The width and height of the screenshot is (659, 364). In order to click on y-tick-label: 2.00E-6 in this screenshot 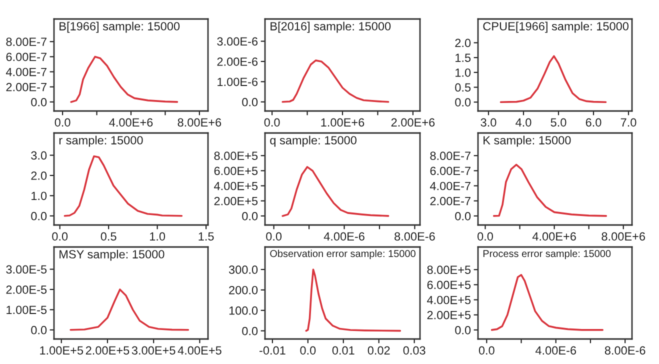, I will do `click(237, 61)`.